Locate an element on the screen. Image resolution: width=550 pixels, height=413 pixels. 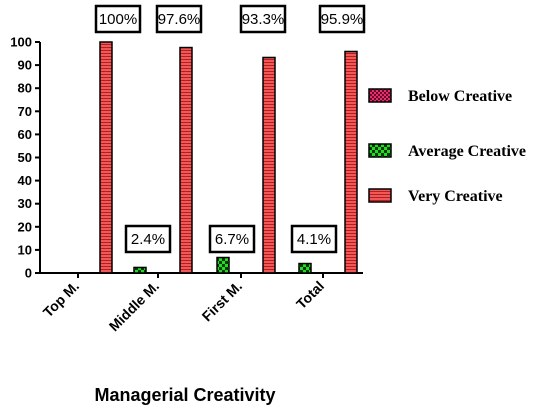
data-label: 95.9% is located at coordinates (342, 19).